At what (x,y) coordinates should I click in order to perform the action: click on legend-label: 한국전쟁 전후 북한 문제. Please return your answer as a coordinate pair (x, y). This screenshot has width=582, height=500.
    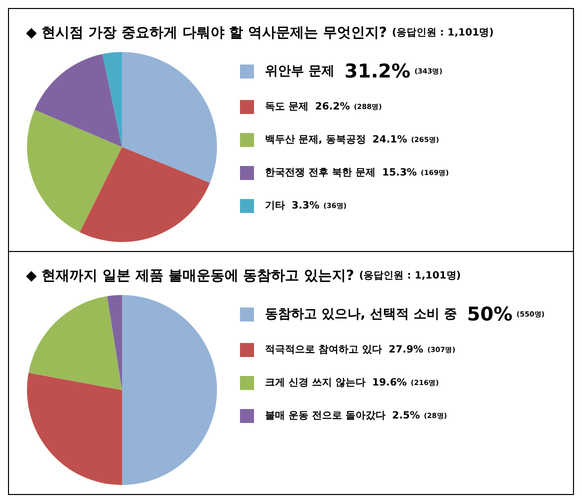
    Looking at the image, I should click on (320, 173).